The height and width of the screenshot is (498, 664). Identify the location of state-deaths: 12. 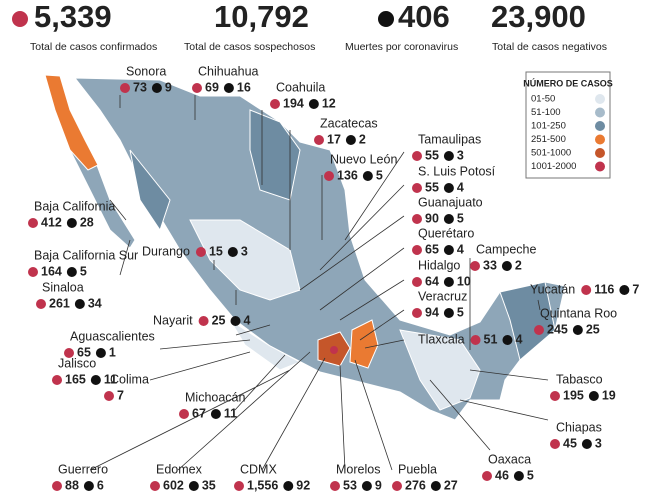
(329, 103).